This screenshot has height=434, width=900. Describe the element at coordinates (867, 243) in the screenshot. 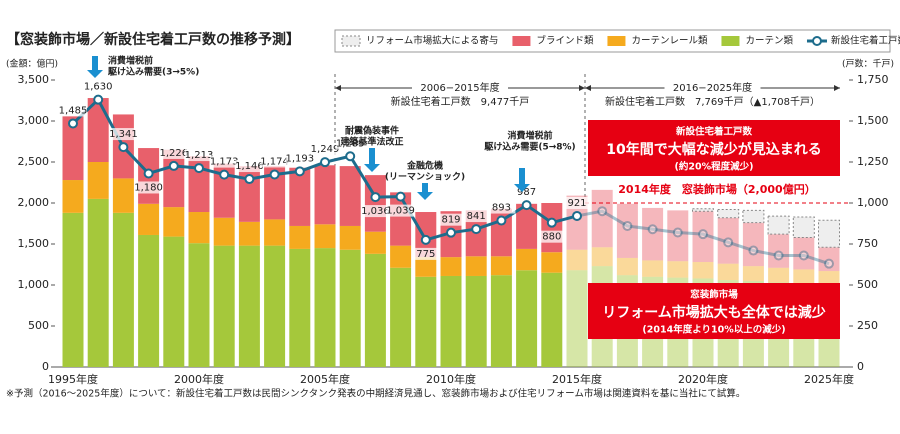

I see `y2-tick-label: 750` at that location.